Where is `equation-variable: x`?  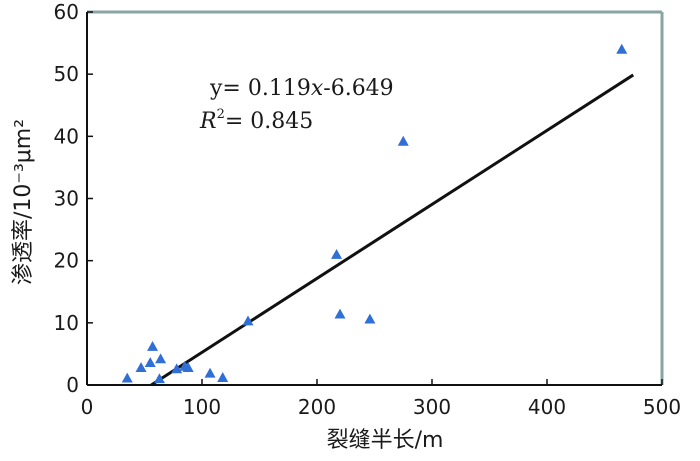
equation-variable: x is located at coordinates (317, 88).